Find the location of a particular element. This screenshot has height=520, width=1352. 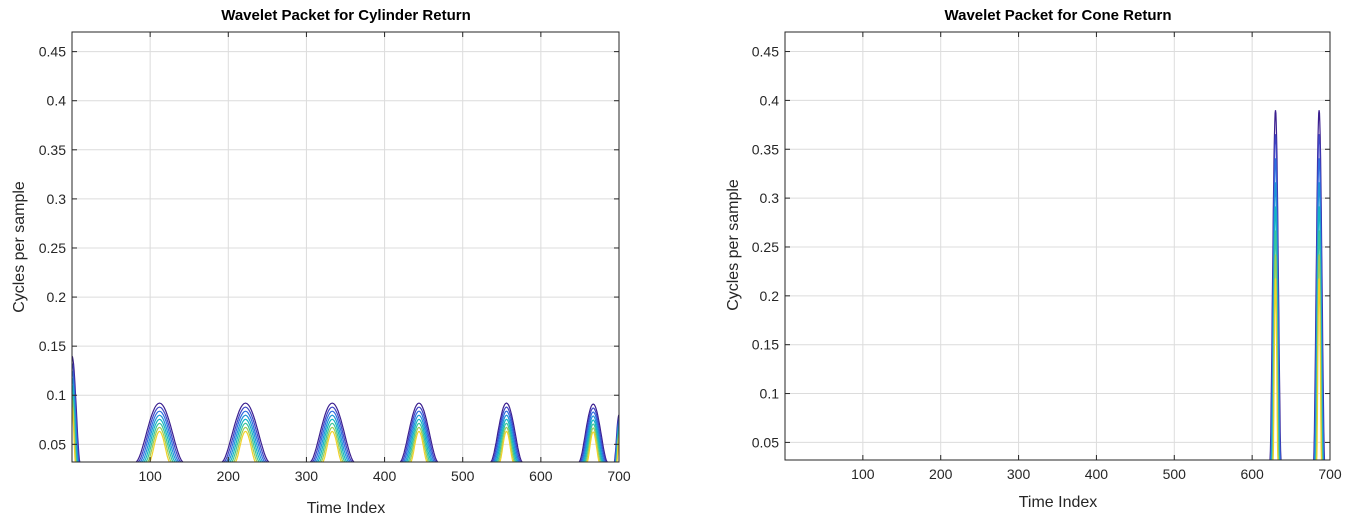

plot-title: Wavelet Packet for Cone Return is located at coordinates (1058, 15).